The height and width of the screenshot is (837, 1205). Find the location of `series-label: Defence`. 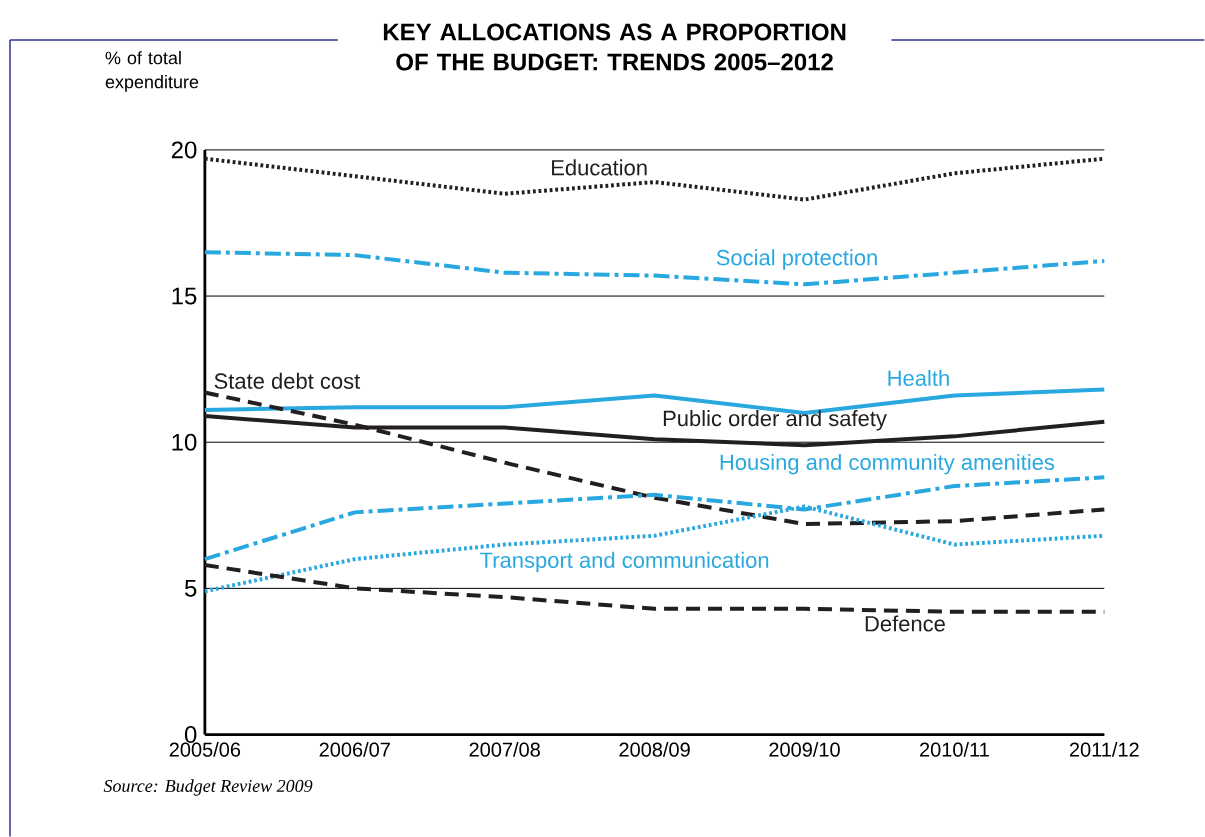

series-label: Defence is located at coordinates (905, 623).